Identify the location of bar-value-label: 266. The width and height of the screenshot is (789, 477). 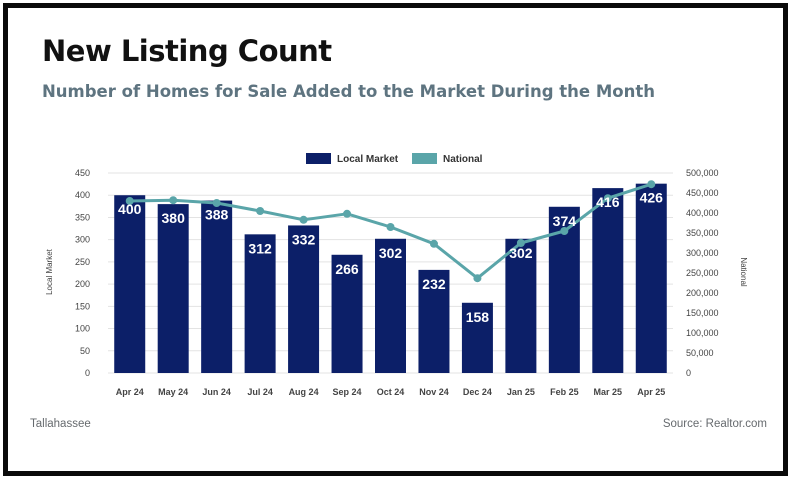
(347, 269).